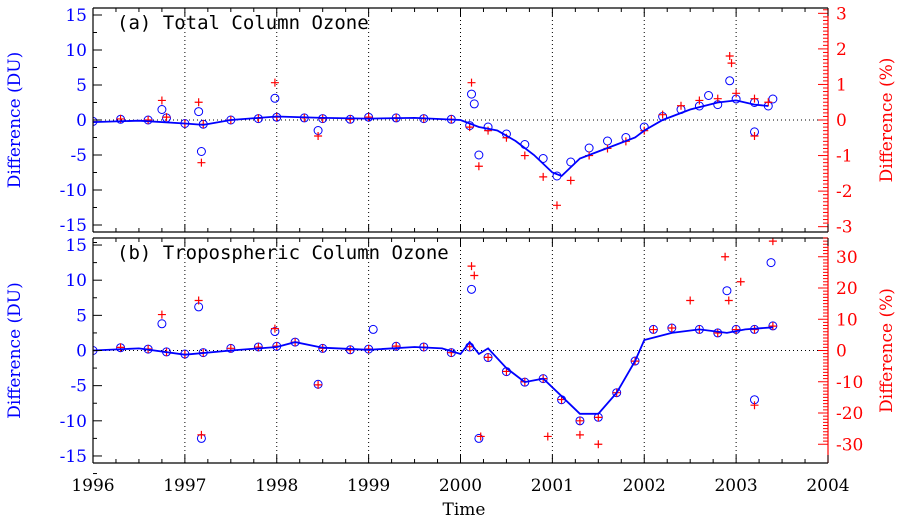 The height and width of the screenshot is (520, 908). I want to click on ytick-label-right-b-0: -30, so click(849, 445).